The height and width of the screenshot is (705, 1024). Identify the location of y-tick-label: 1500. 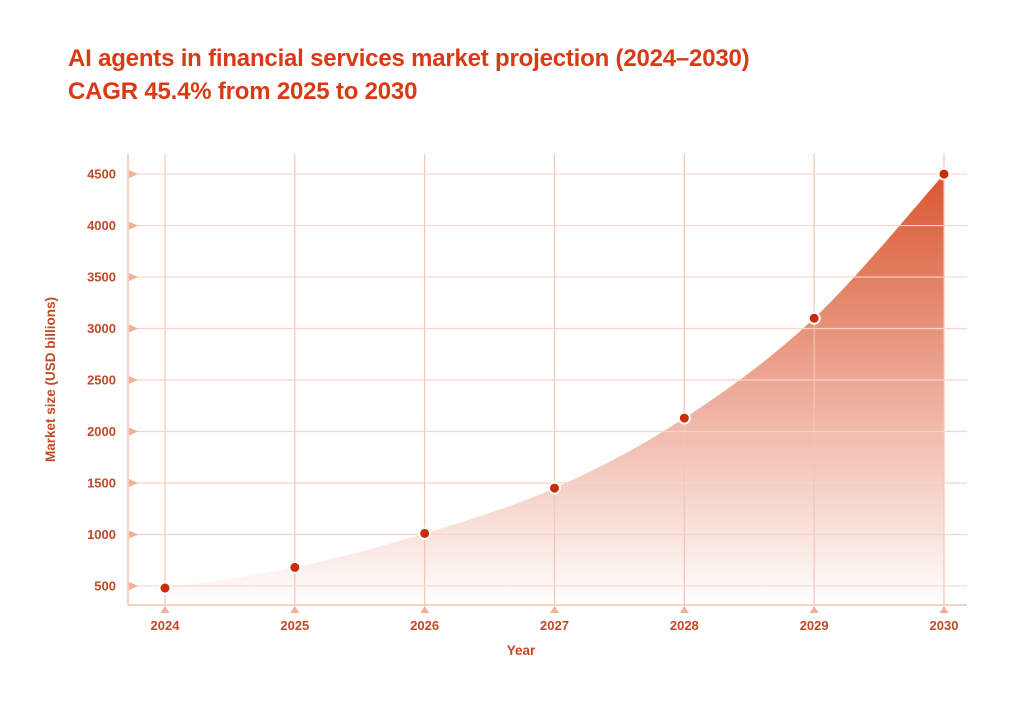
(101, 482).